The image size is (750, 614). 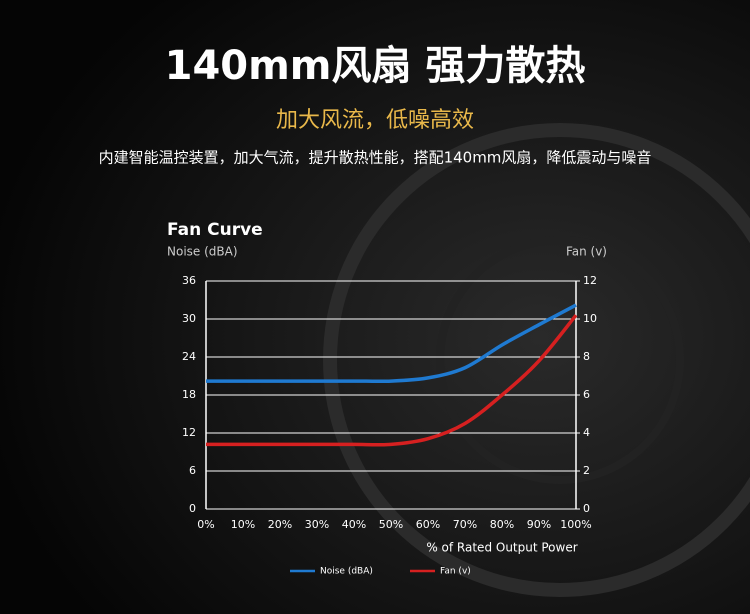 What do you see at coordinates (215, 230) in the screenshot?
I see `chart-title: Fan Curve` at bounding box center [215, 230].